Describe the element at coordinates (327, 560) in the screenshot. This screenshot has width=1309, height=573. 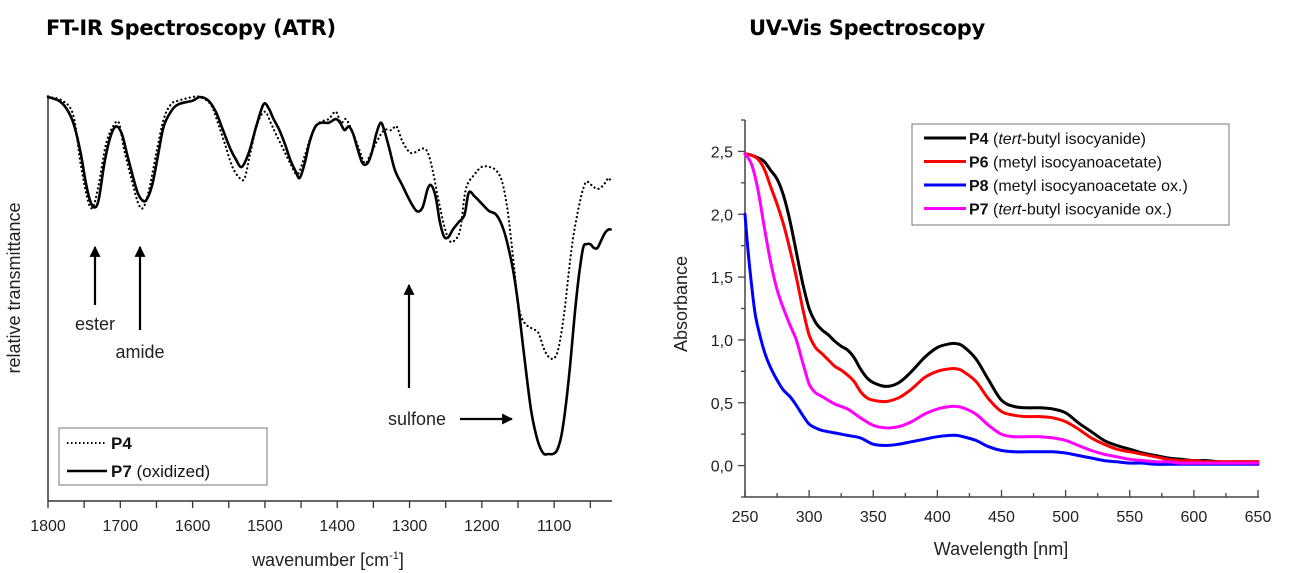
I see `ir-x-axis-label: wavenumber [cm-1]` at that location.